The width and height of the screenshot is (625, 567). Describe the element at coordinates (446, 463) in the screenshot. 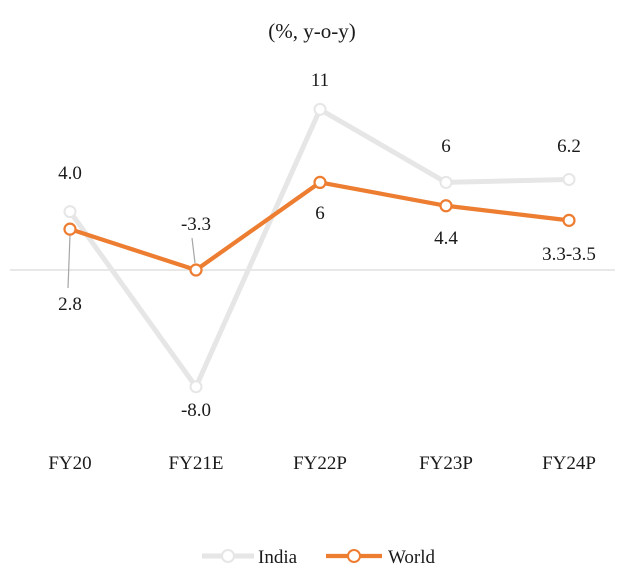

I see `category-label-fy23p: FY23P` at that location.